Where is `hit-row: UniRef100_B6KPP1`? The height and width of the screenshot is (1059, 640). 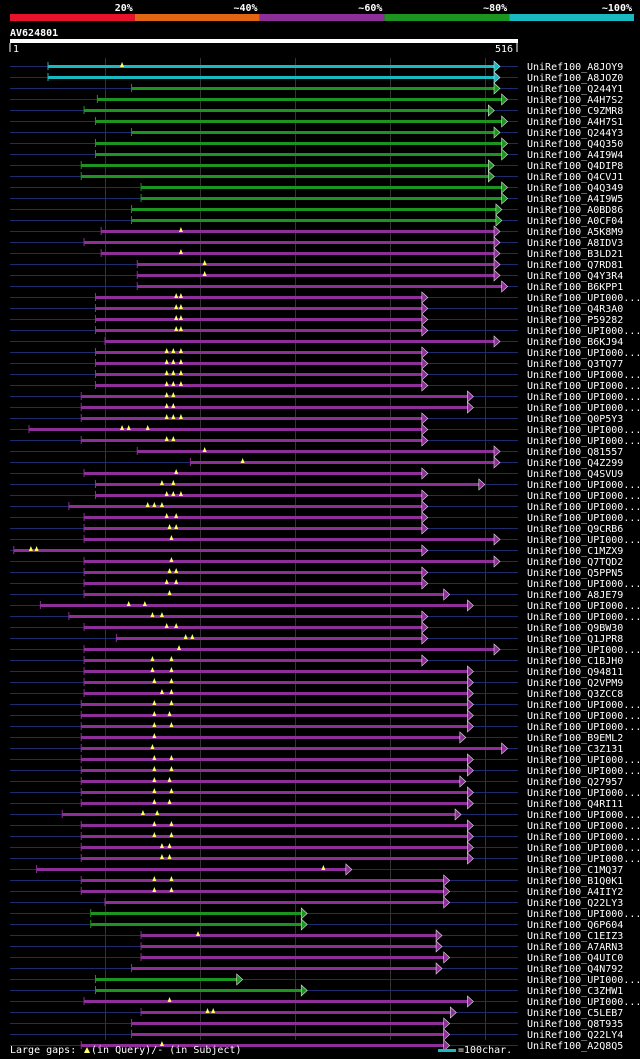
hit-row: UniRef100_B6KPP1 is located at coordinates (316, 286).